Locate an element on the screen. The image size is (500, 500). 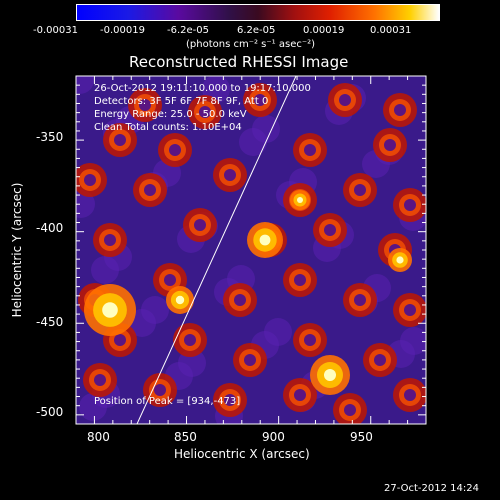
y-tick-label: -450 is located at coordinates (50, 322).